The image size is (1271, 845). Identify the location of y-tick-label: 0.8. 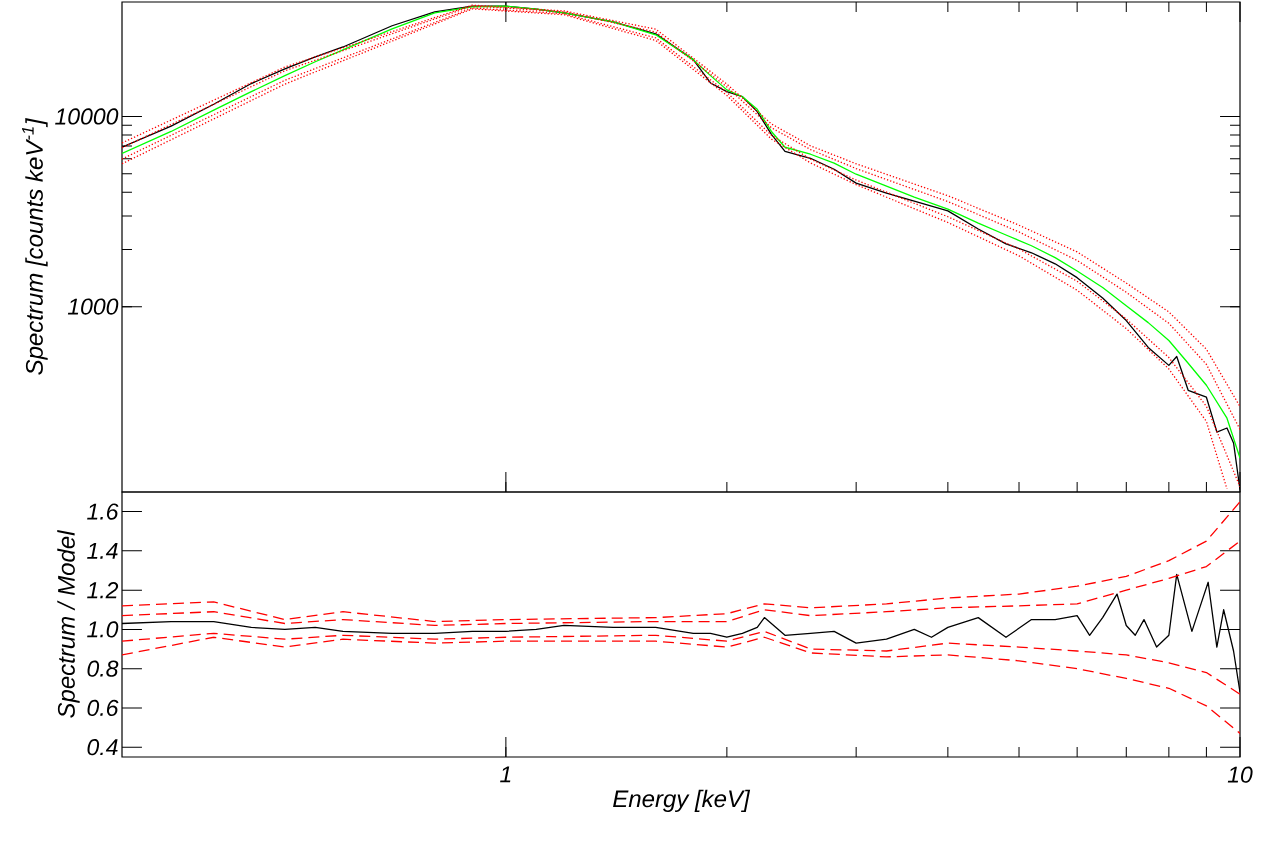
(103, 668).